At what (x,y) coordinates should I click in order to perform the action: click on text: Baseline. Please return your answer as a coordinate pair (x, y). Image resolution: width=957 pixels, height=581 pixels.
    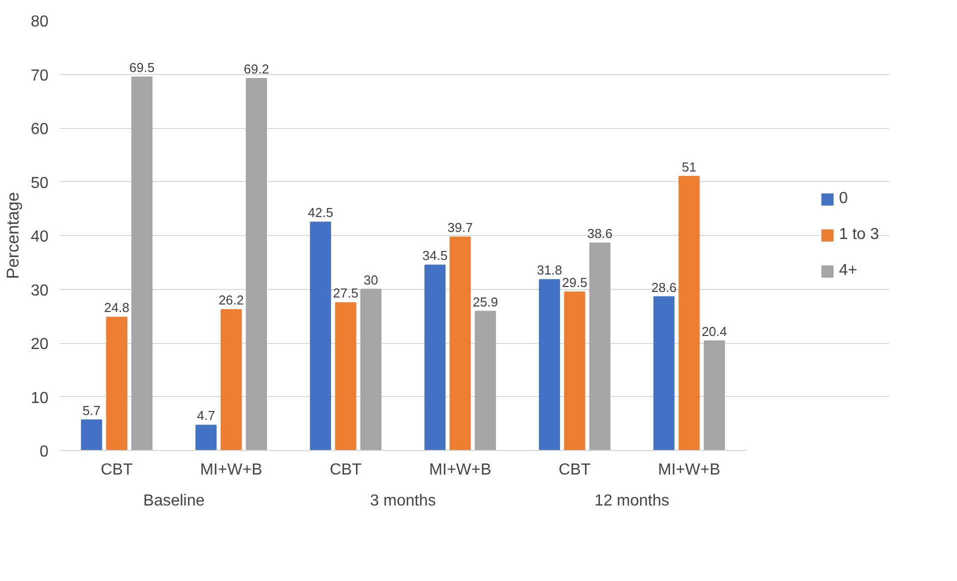
    Looking at the image, I should click on (174, 501).